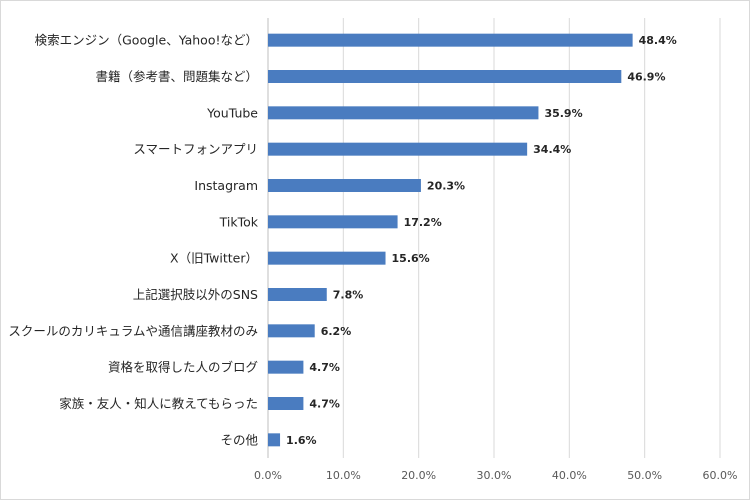 This screenshot has height=500, width=750. What do you see at coordinates (146, 40) in the screenshot?
I see `category-label: 検索エンジン（Google、Yahoo!など）` at bounding box center [146, 40].